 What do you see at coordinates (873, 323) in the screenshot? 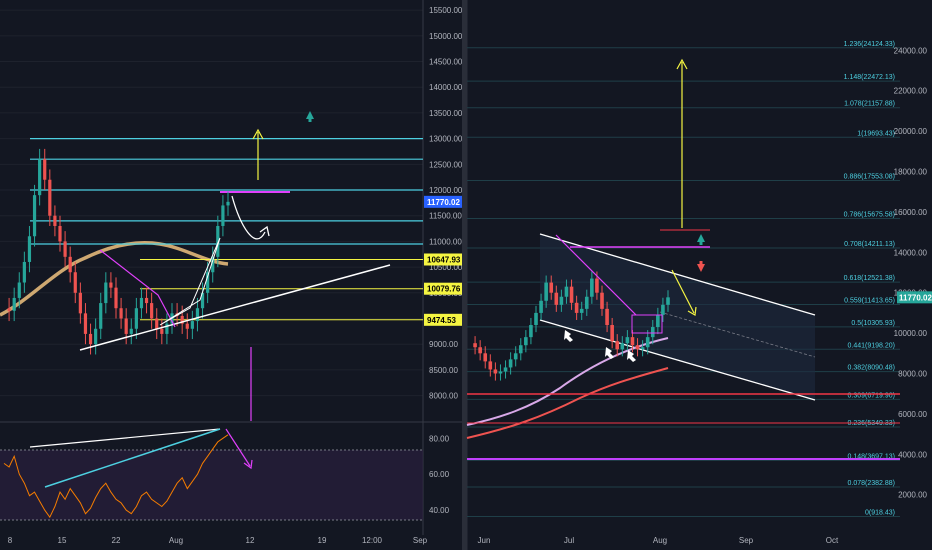
I see `right-fib-label: 0.5(10305.93)` at bounding box center [873, 323].